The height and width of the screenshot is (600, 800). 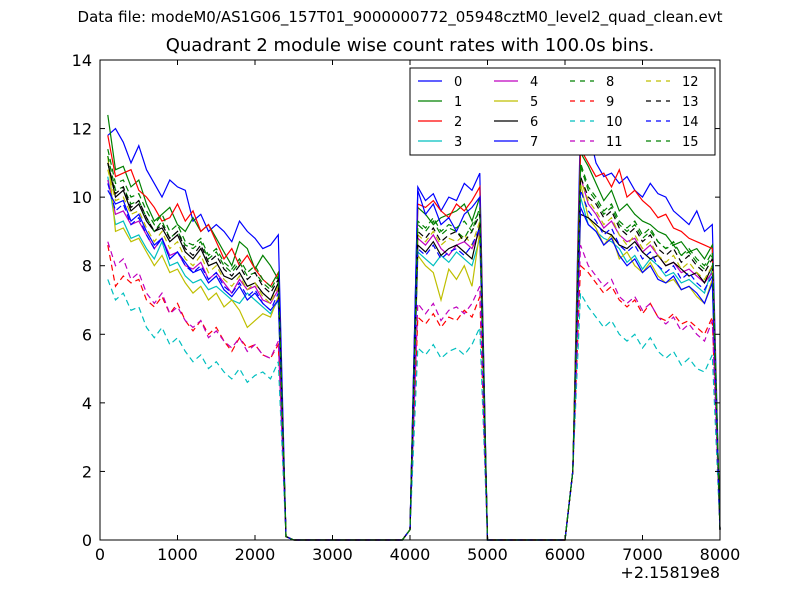 What do you see at coordinates (82, 197) in the screenshot?
I see `y-tick-label: 10` at bounding box center [82, 197].